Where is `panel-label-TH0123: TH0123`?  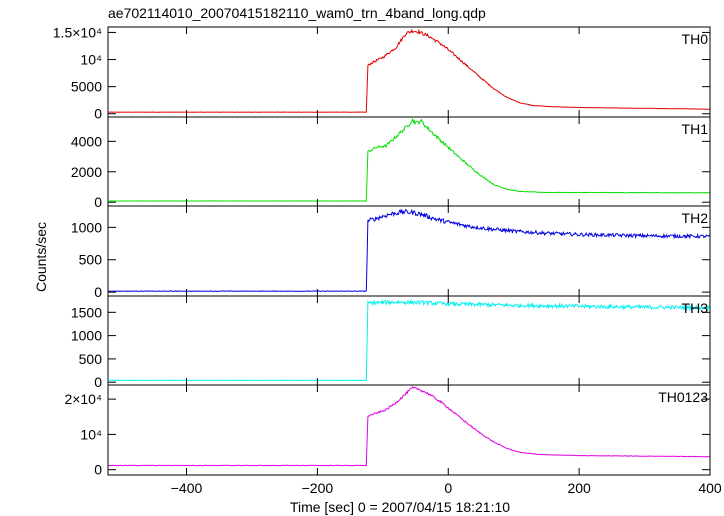 panel-label-TH0123: TH0123 is located at coordinates (683, 397).